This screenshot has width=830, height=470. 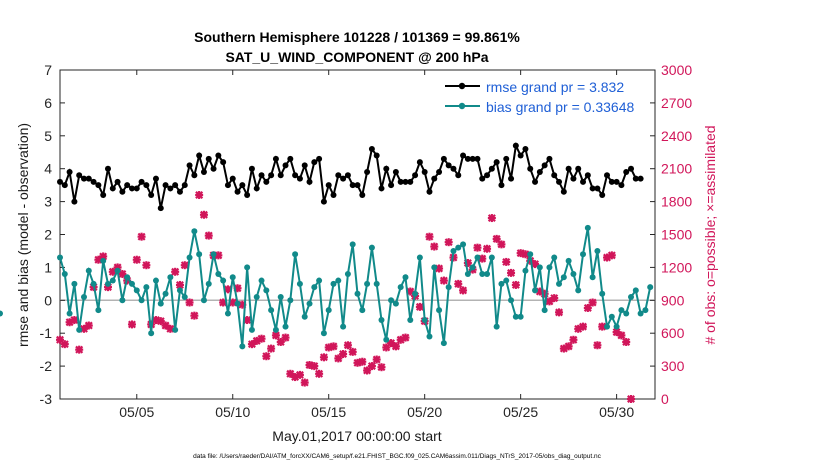 What do you see at coordinates (616, 412) in the screenshot?
I see `x-tick-label: 05/30` at bounding box center [616, 412].